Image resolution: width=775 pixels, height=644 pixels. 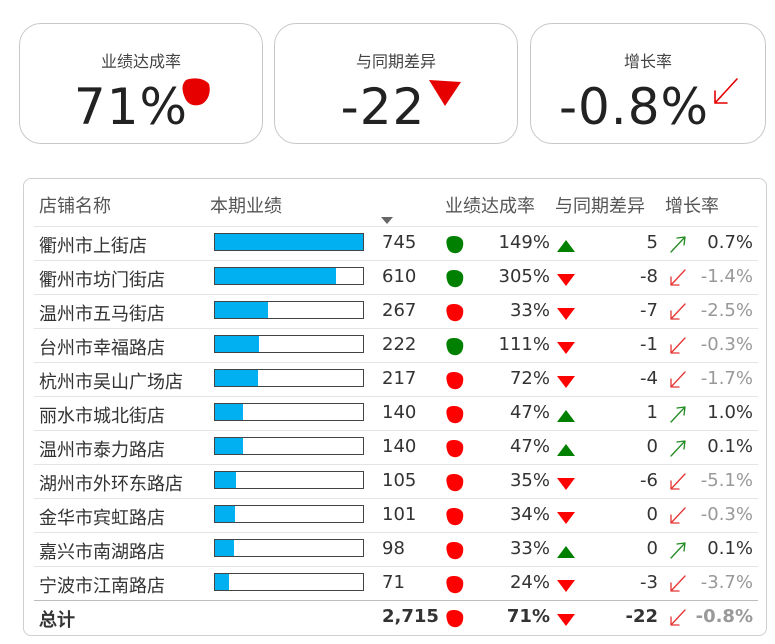 I want to click on table-row: 杭州市吴山广场店 217 72% -4 -1.7%, so click(x=396, y=379).